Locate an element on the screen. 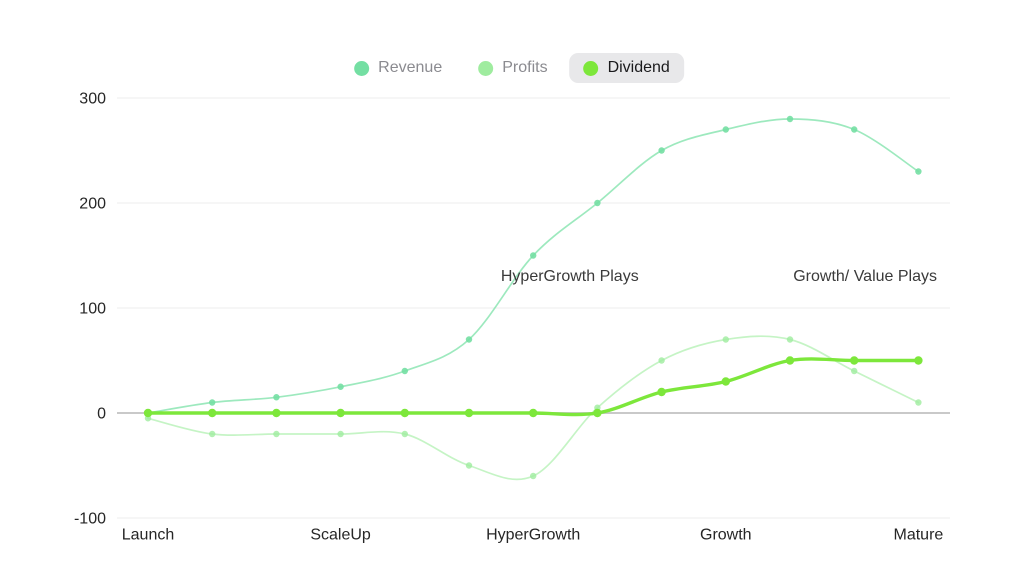 Image resolution: width=1024 pixels, height=577 pixels. x-tick-label: Growth is located at coordinates (726, 534).